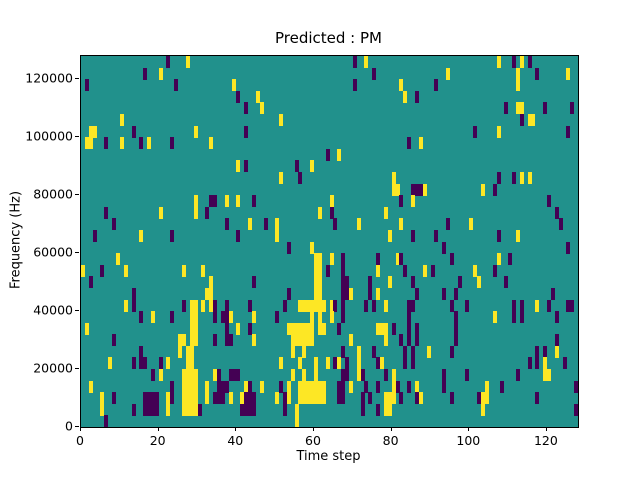  What do you see at coordinates (49, 78) in the screenshot?
I see `y-tick-label: 120000` at bounding box center [49, 78].